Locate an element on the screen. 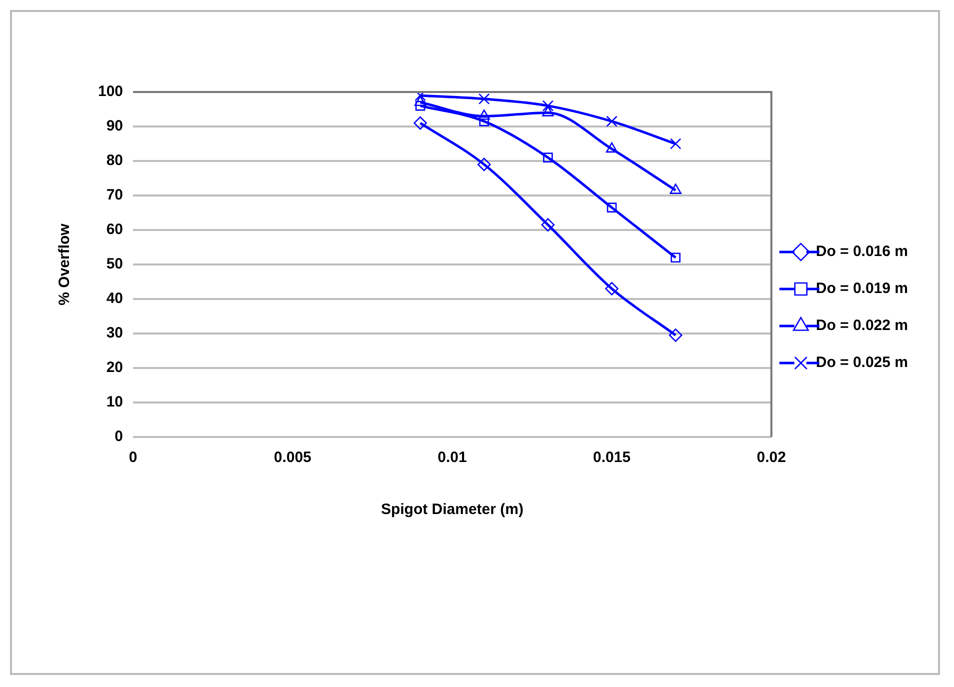 The height and width of the screenshot is (687, 954). x-tick-label: 0.015 is located at coordinates (612, 457).